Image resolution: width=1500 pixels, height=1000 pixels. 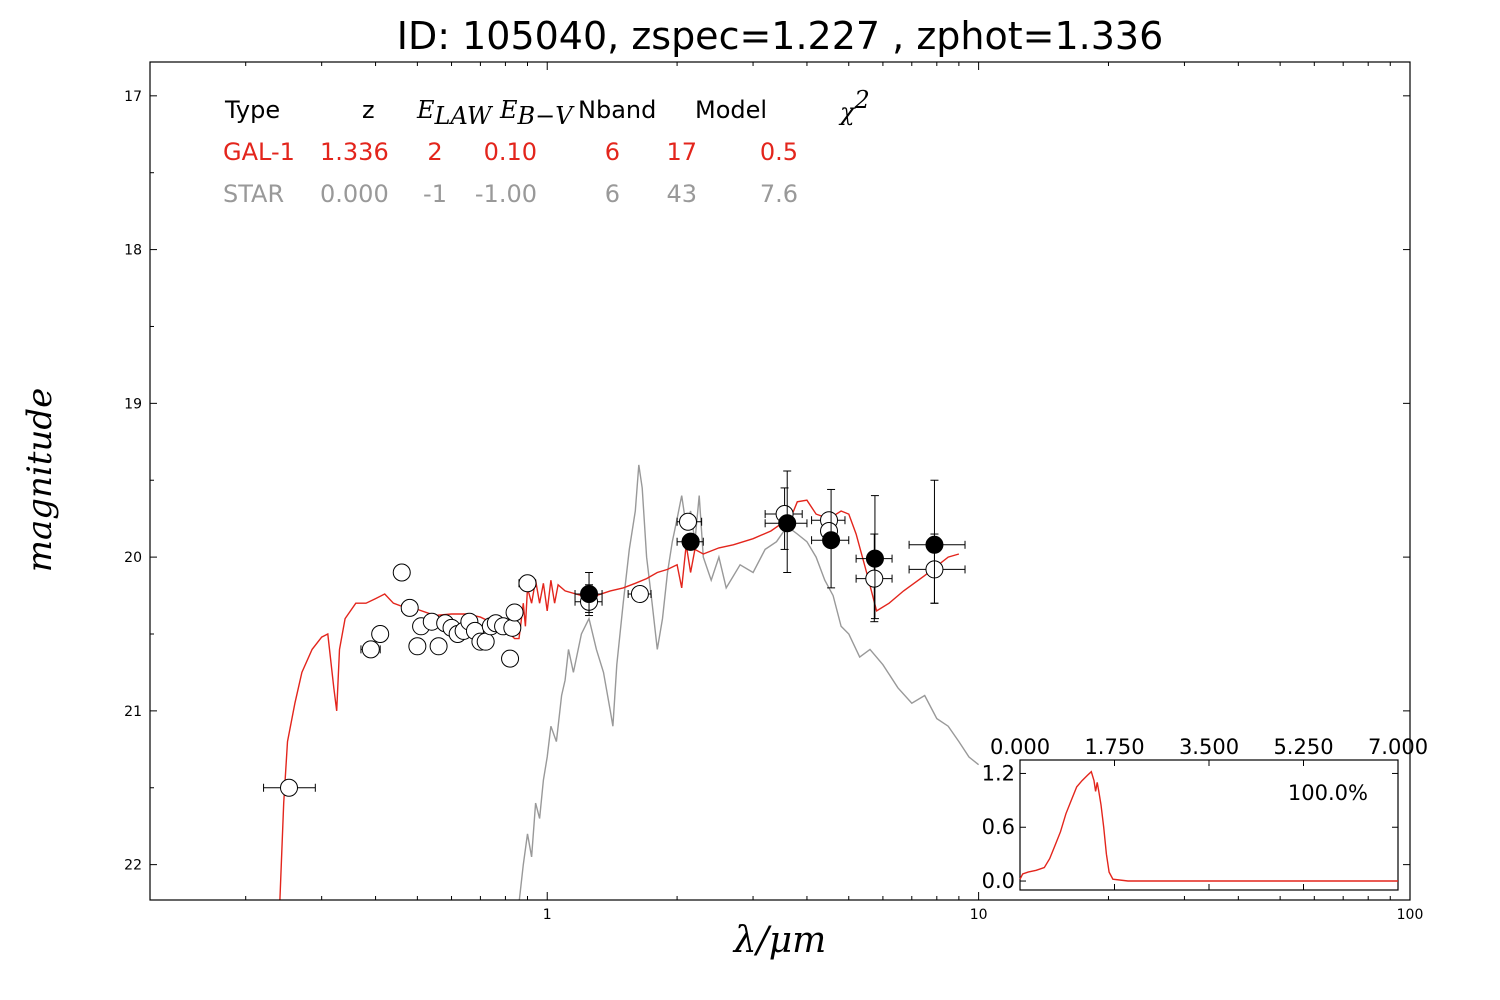 I want to click on inset-y-tick-label: 0.0, so click(x=998, y=881).